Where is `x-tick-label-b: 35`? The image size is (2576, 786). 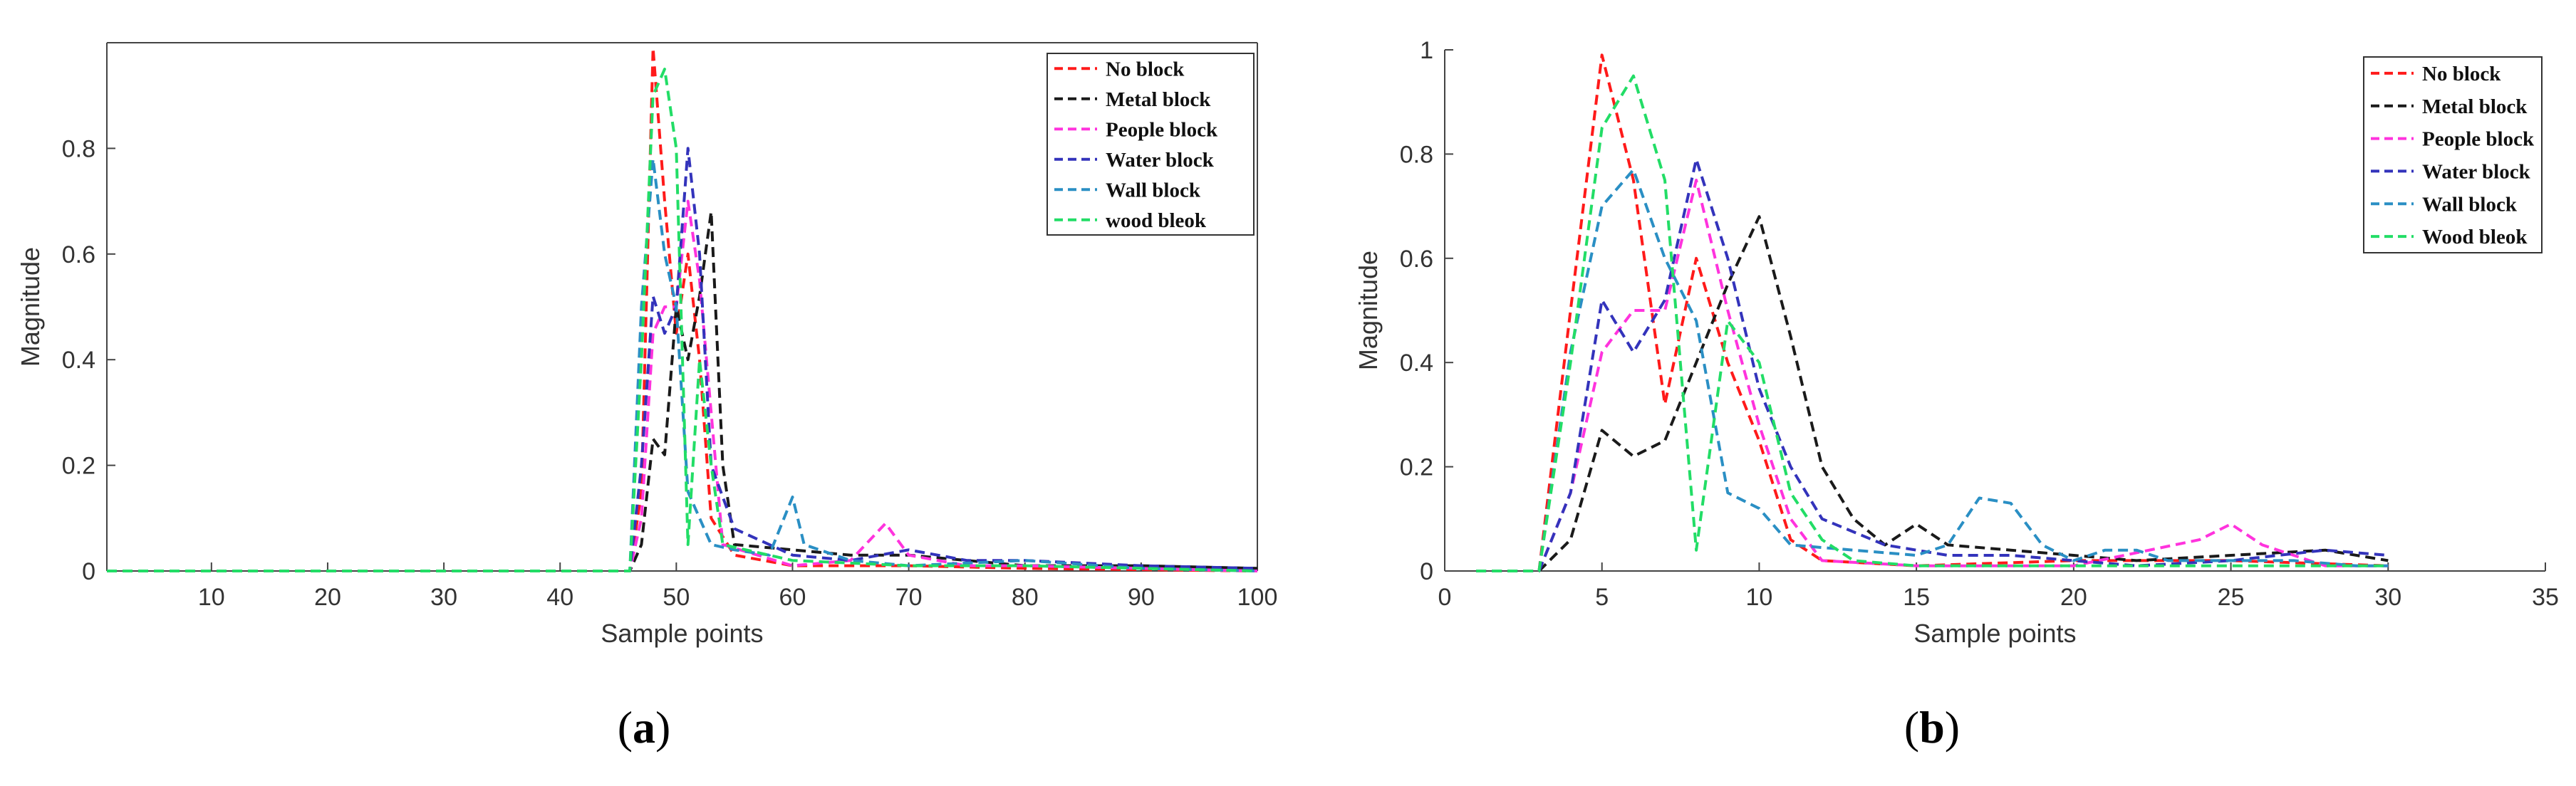 x-tick-label-b: 35 is located at coordinates (2545, 597).